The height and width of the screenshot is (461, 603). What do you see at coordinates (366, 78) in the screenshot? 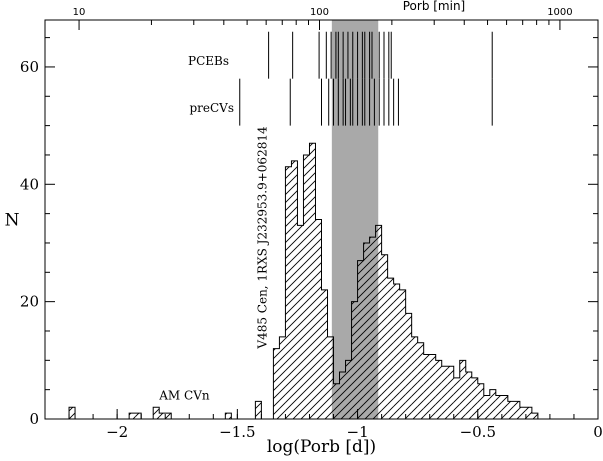
I see `marker-lines` at bounding box center [366, 78].